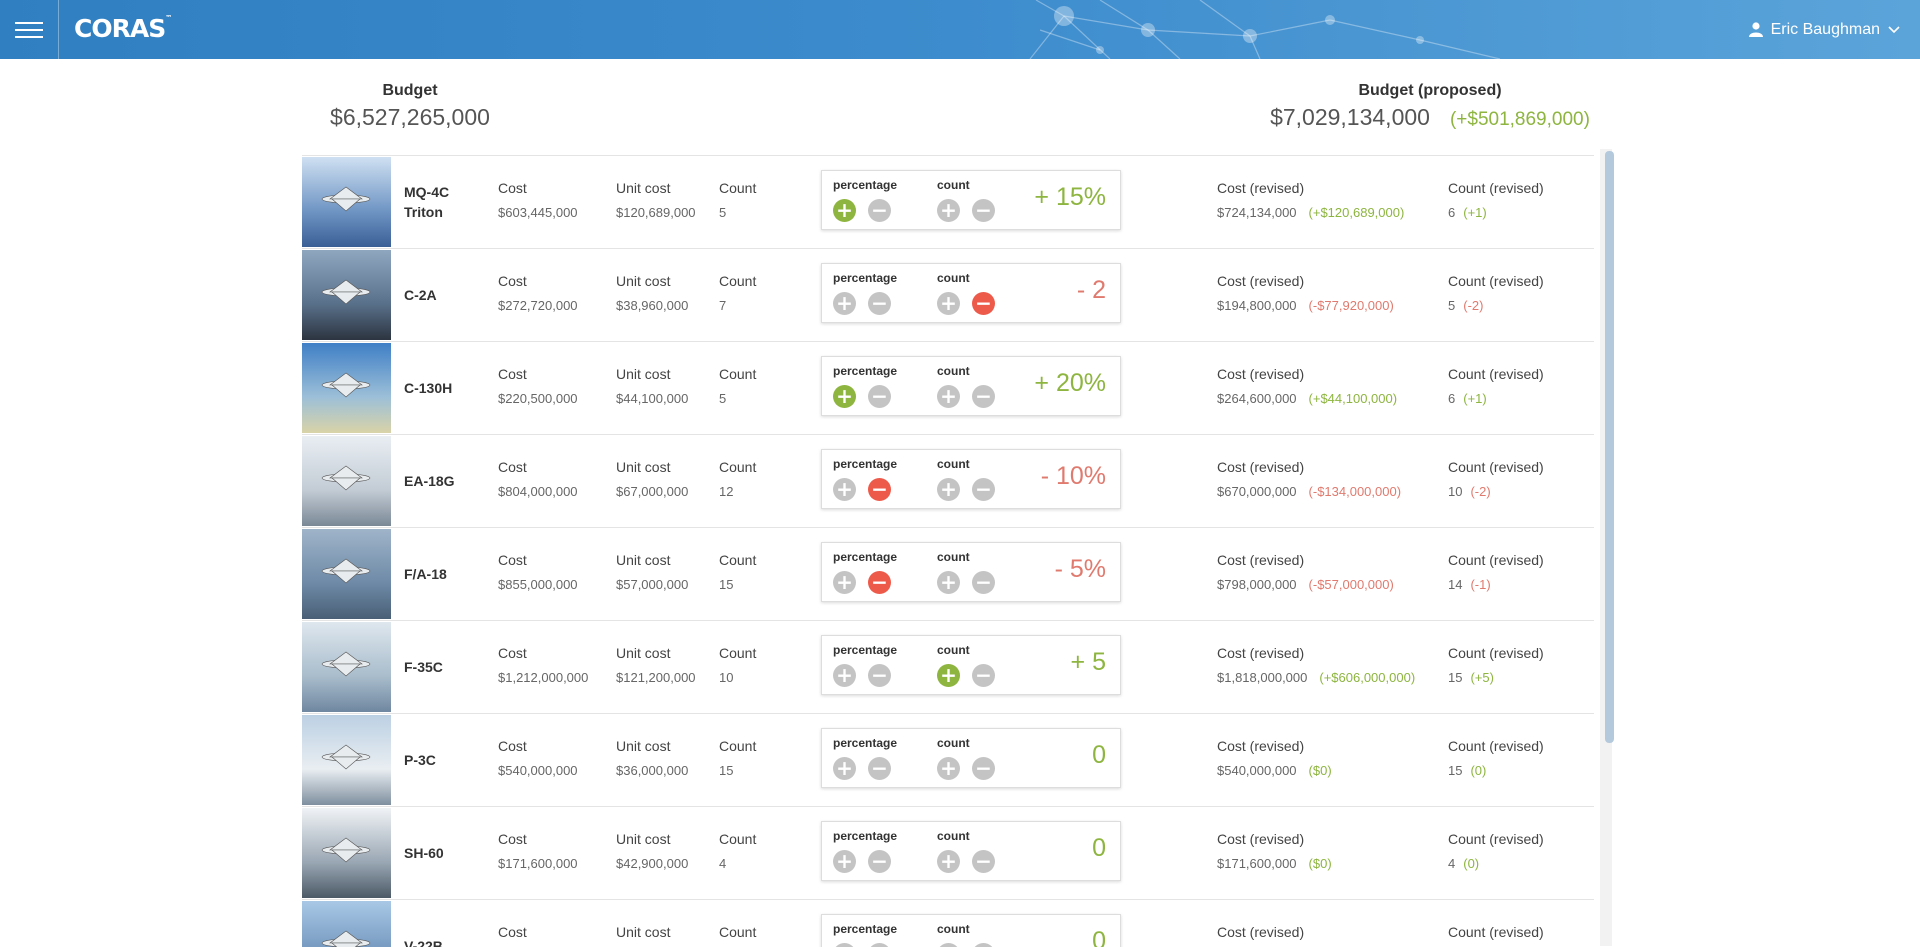 This screenshot has height=947, width=1920. Describe the element at coordinates (1257, 863) in the screenshot. I see `cost-revised-value: $171,600,000` at that location.